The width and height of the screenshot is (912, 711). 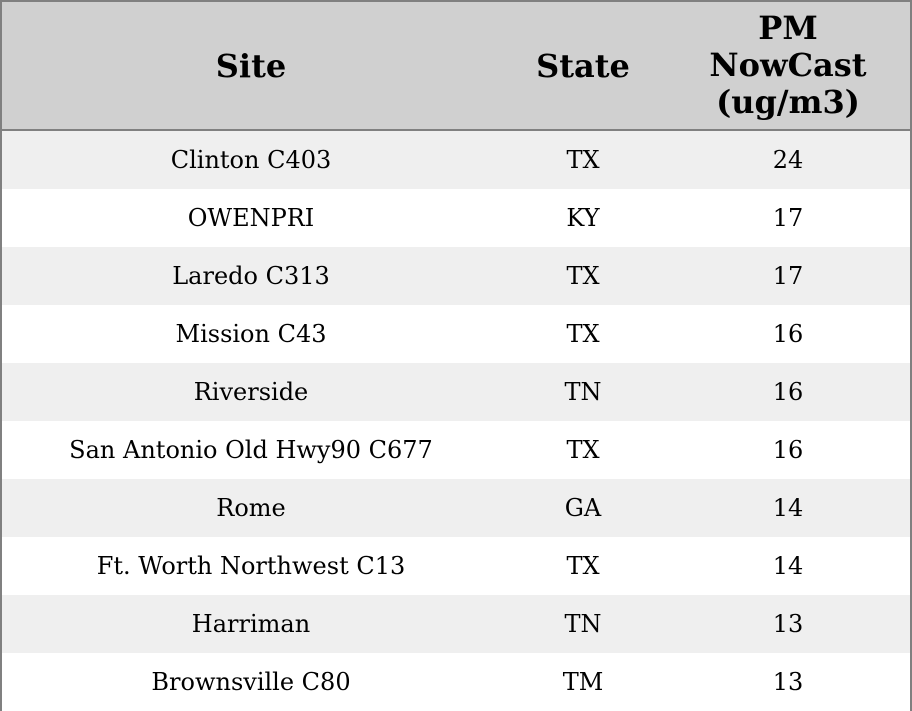 I want to click on table-row: Mission C43 TX 16, so click(x=456, y=334).